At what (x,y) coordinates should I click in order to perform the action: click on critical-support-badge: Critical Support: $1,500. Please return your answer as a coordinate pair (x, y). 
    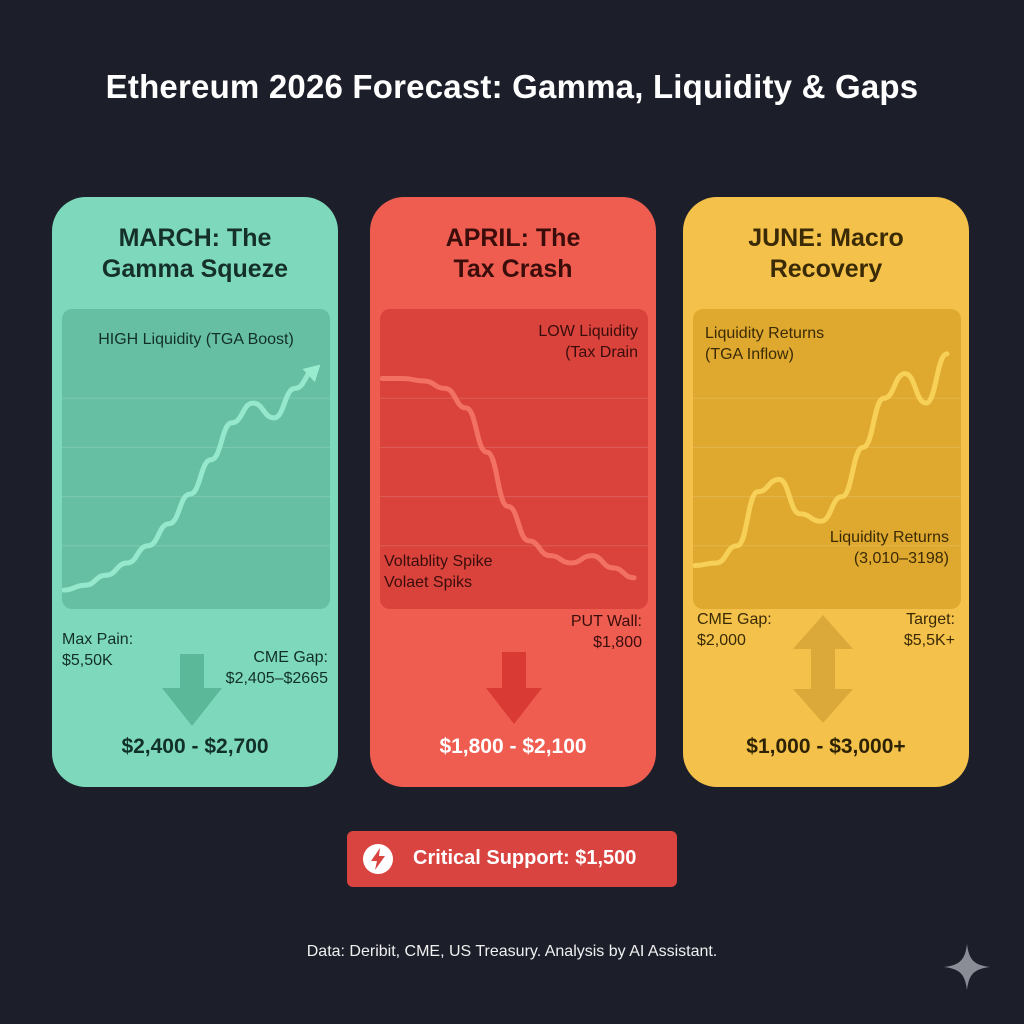
    Looking at the image, I should click on (512, 859).